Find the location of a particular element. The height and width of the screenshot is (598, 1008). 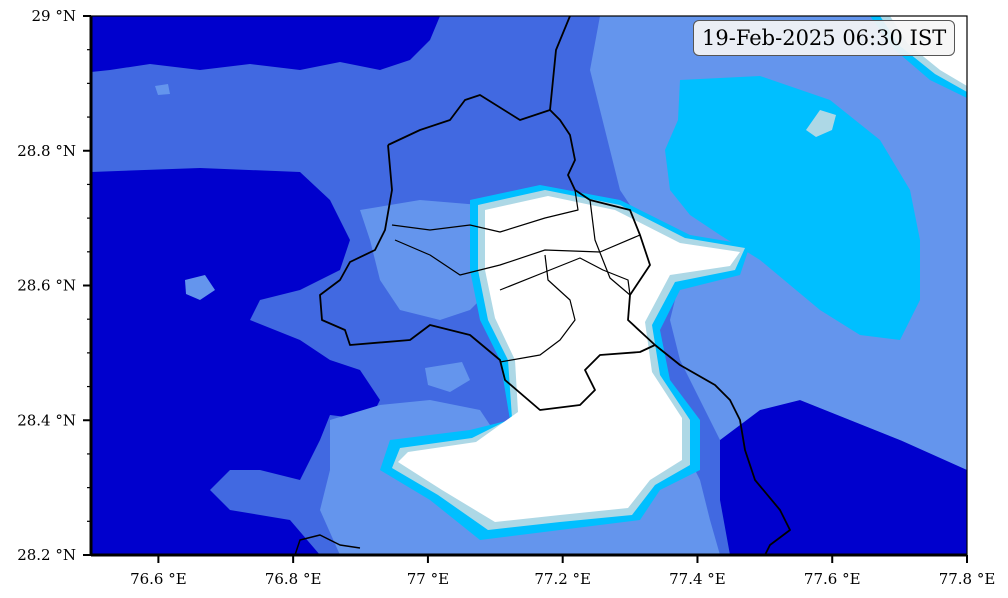

x-tick-label: 77.4 °E is located at coordinates (697, 579).